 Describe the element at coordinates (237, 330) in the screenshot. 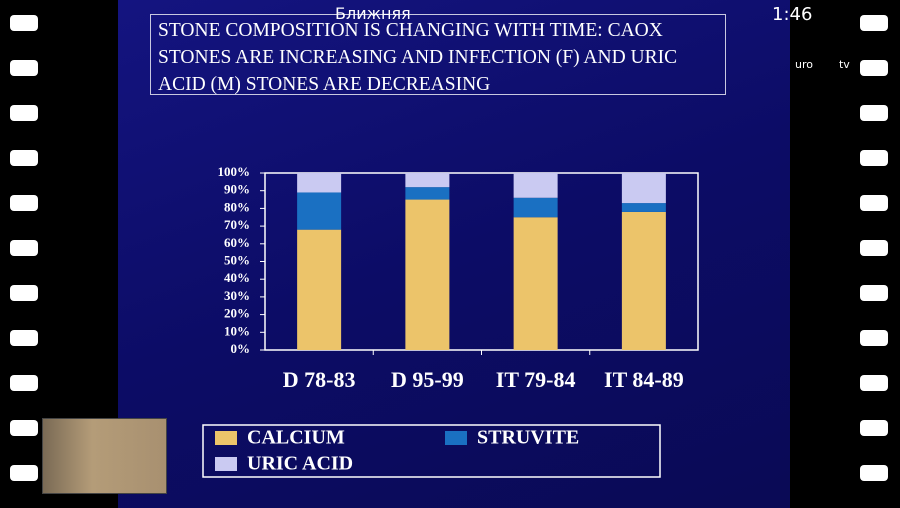

I see `y-tick-label: 10%` at that location.